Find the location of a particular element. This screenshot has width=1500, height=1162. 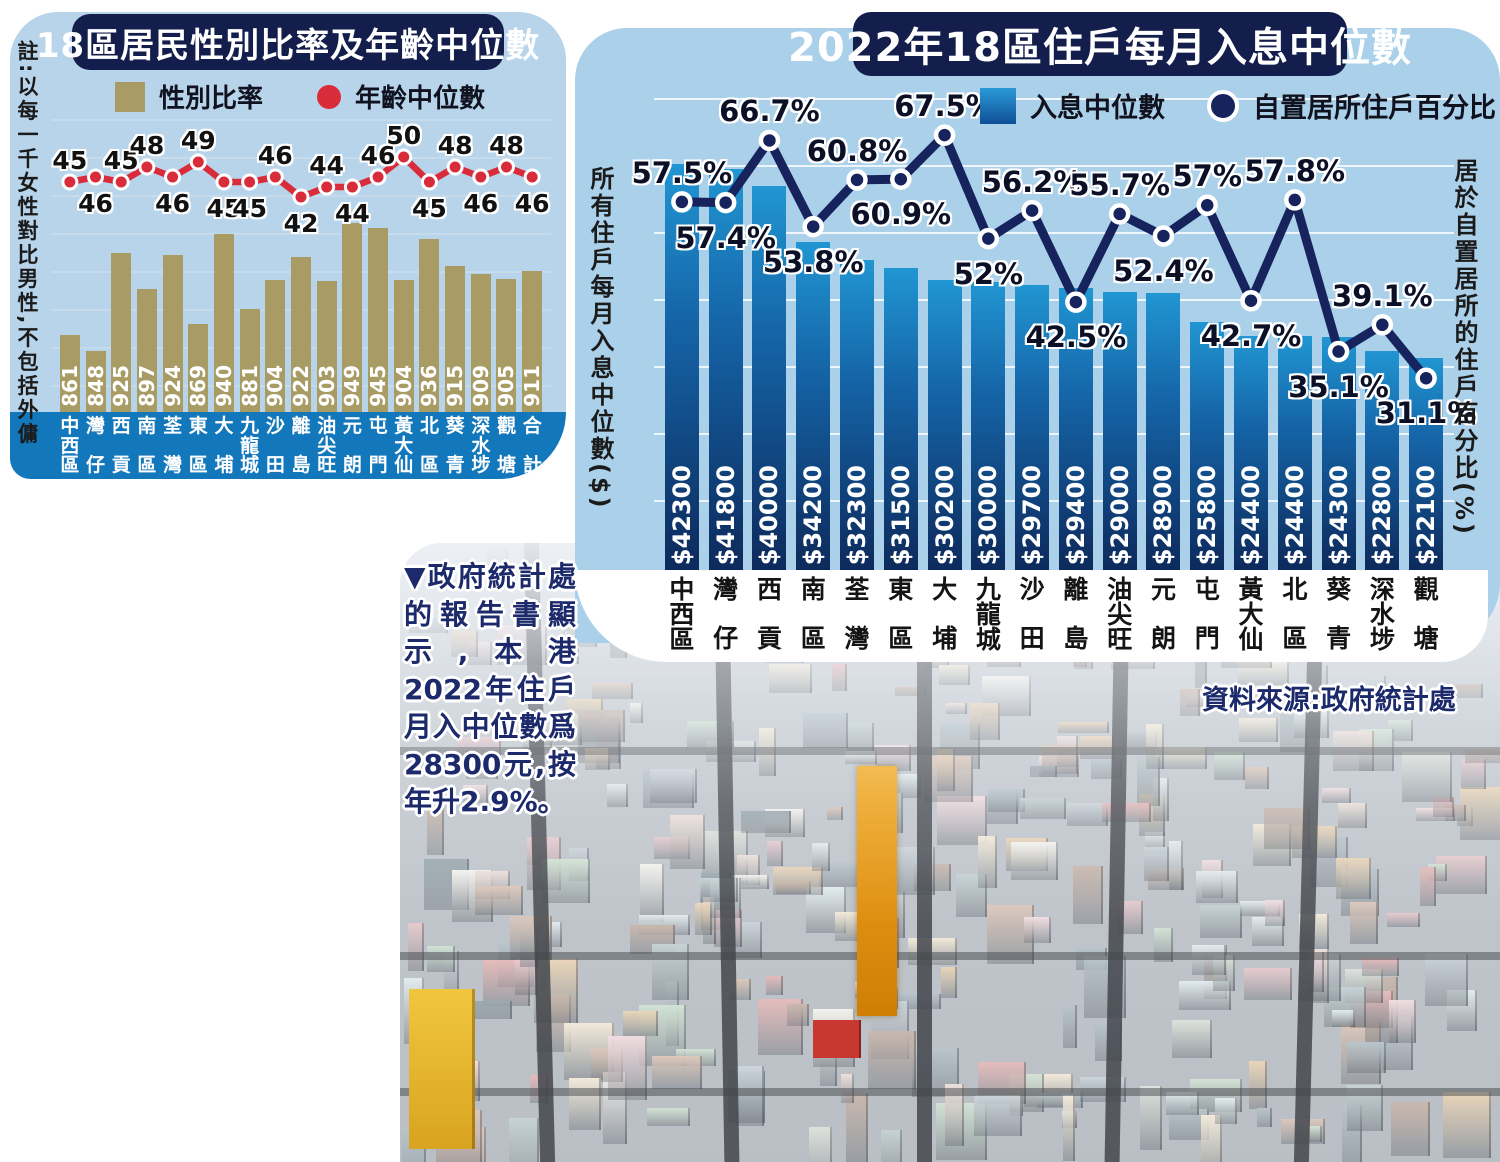

line-value-label: 57% is located at coordinates (1207, 176).